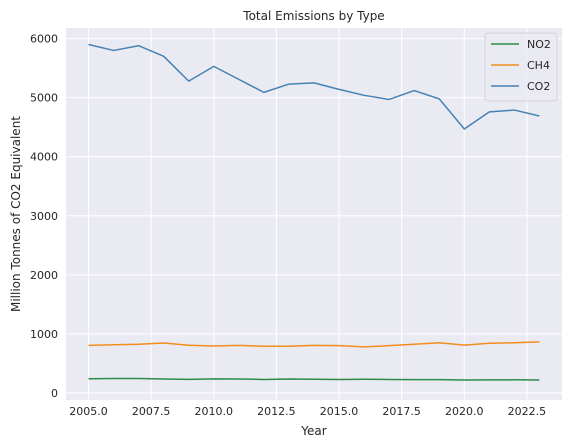 The width and height of the screenshot is (572, 448). I want to click on legend-label-no2: NO2, so click(539, 44).